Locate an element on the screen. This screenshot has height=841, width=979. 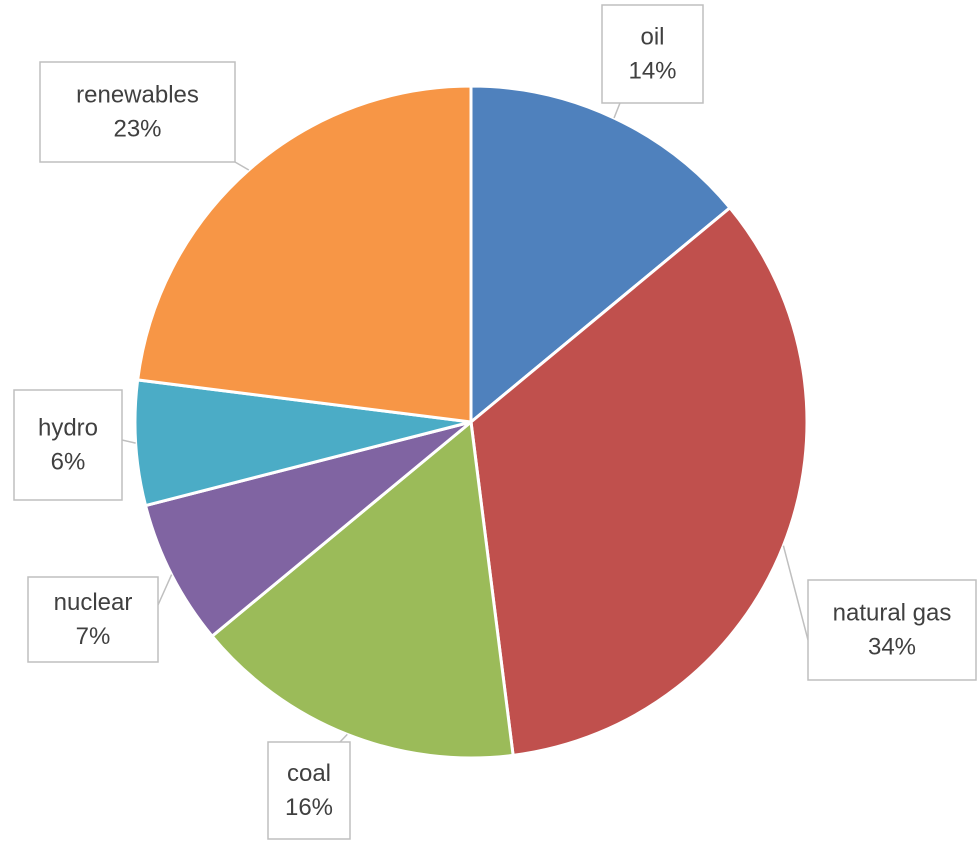
slice-value-label: 7% is located at coordinates (93, 636).